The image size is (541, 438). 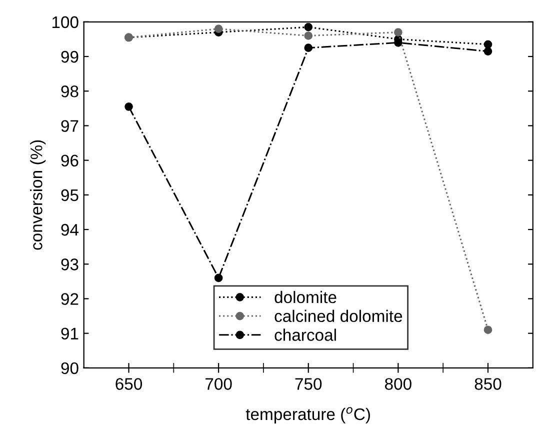 What do you see at coordinates (69, 126) in the screenshot?
I see `y-tick-label: 97` at bounding box center [69, 126].